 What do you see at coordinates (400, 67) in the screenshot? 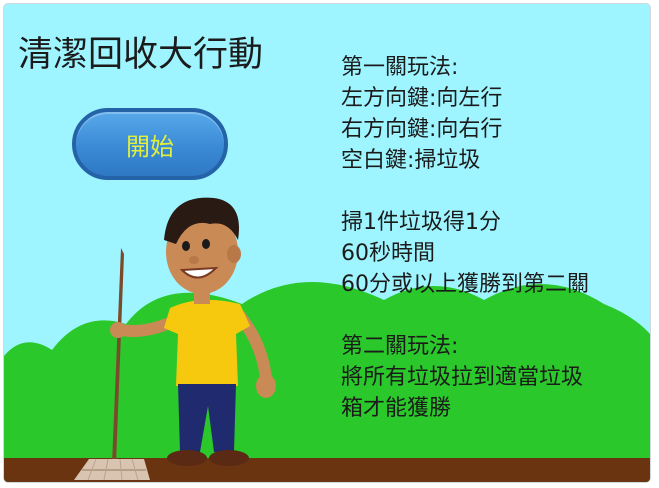
I see `level1-heading: 第一關玩法:` at bounding box center [400, 67].